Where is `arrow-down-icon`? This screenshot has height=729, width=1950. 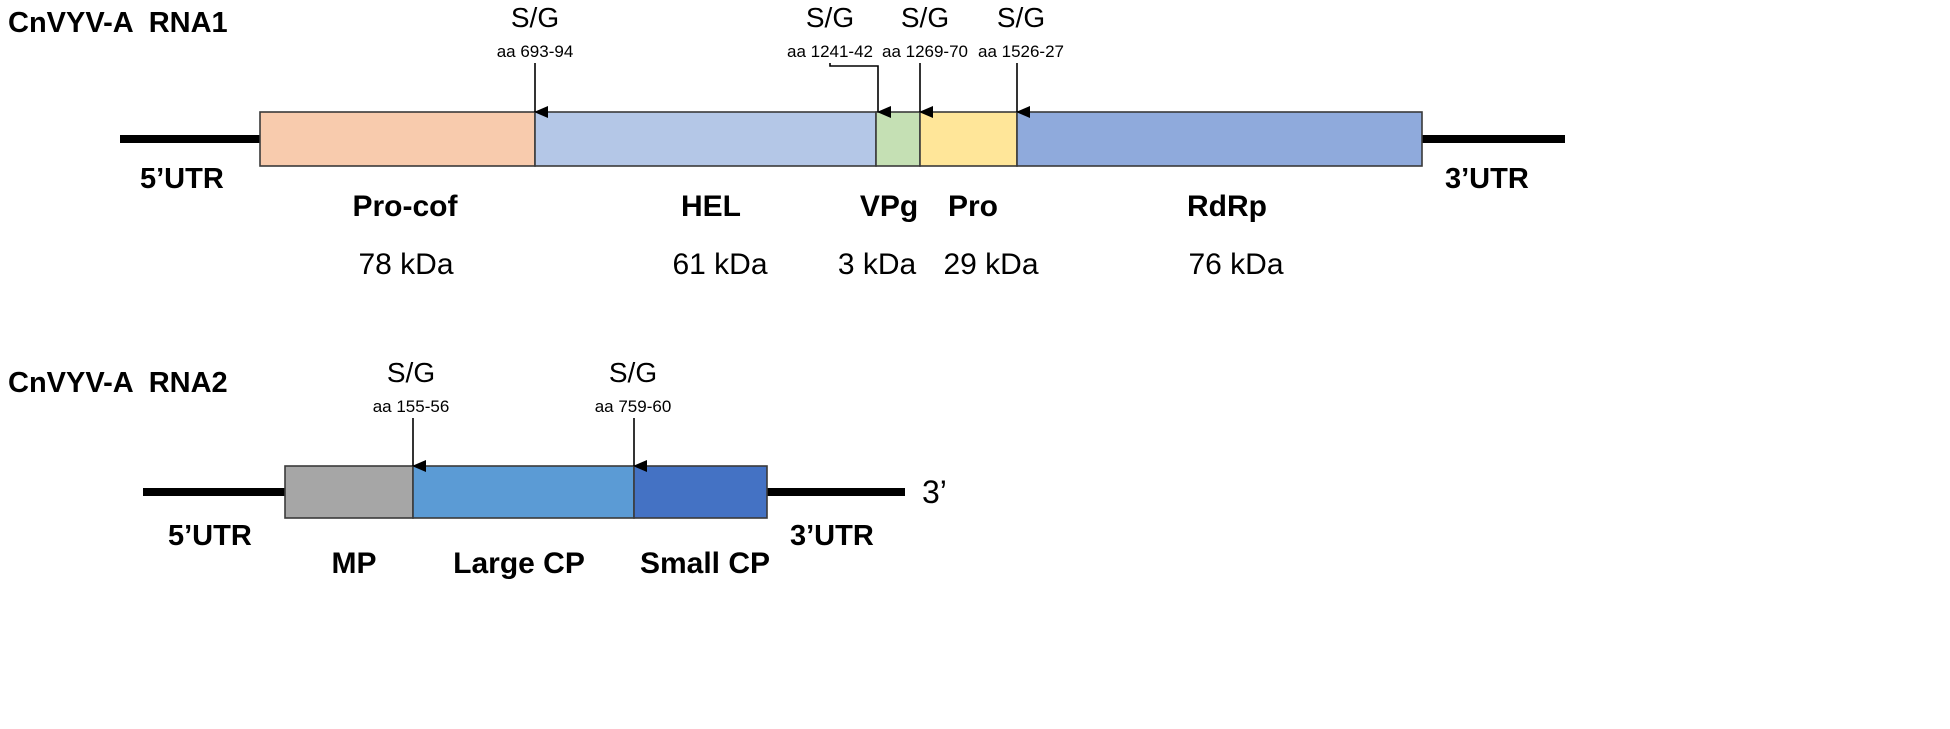
arrow-down-icon is located at coordinates (860, 90).